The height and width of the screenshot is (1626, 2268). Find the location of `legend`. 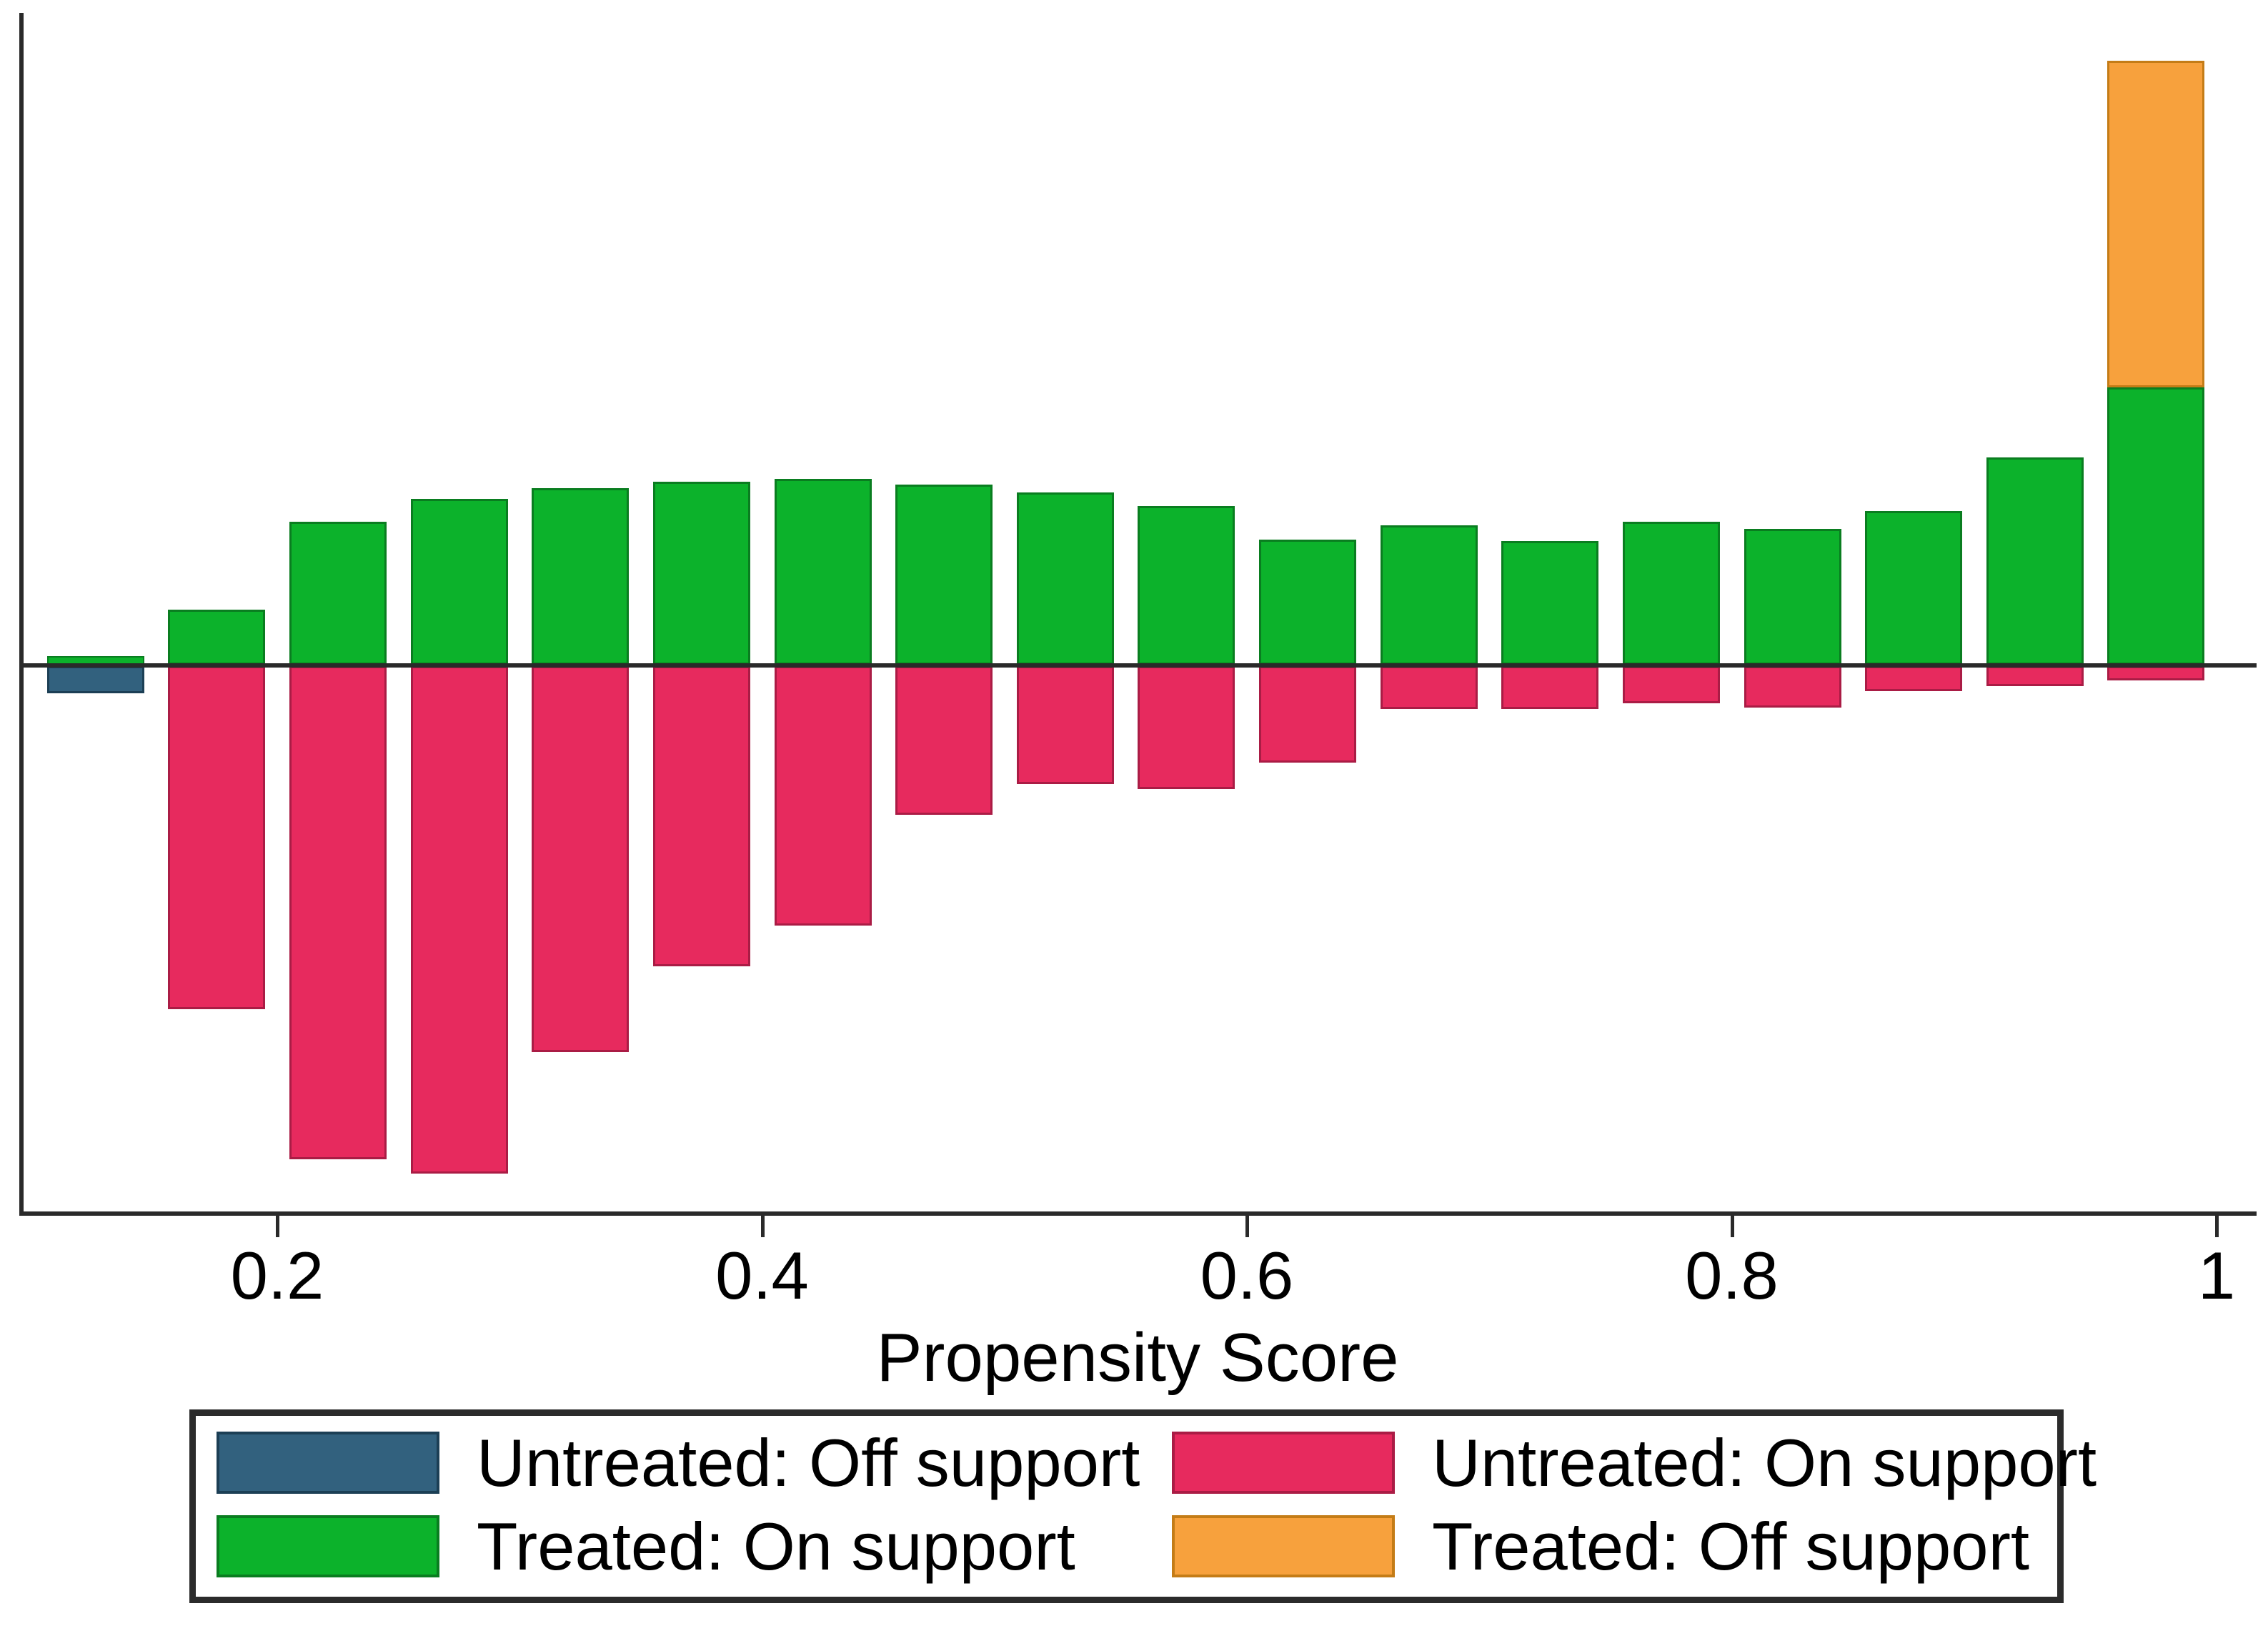

legend is located at coordinates (1127, 1506).